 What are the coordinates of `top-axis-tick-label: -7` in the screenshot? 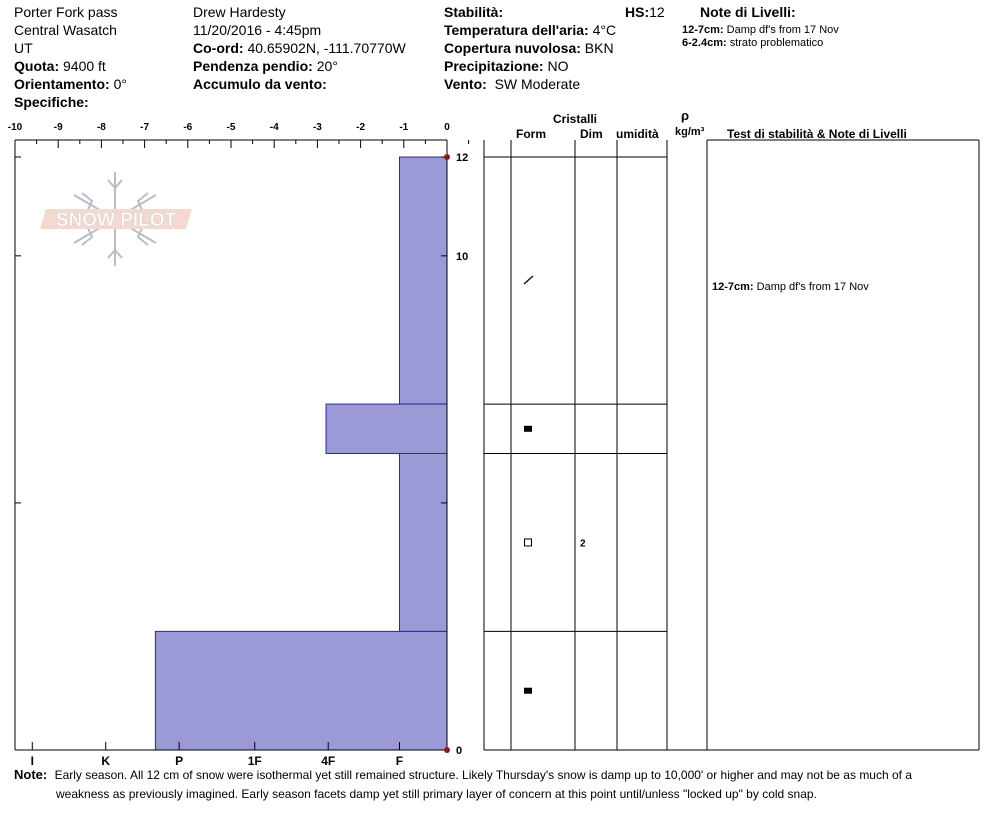 It's located at (144, 127).